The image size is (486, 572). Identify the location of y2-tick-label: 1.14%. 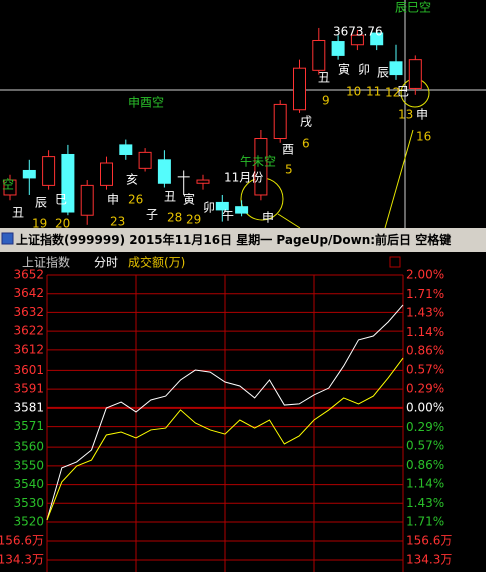
(425, 484).